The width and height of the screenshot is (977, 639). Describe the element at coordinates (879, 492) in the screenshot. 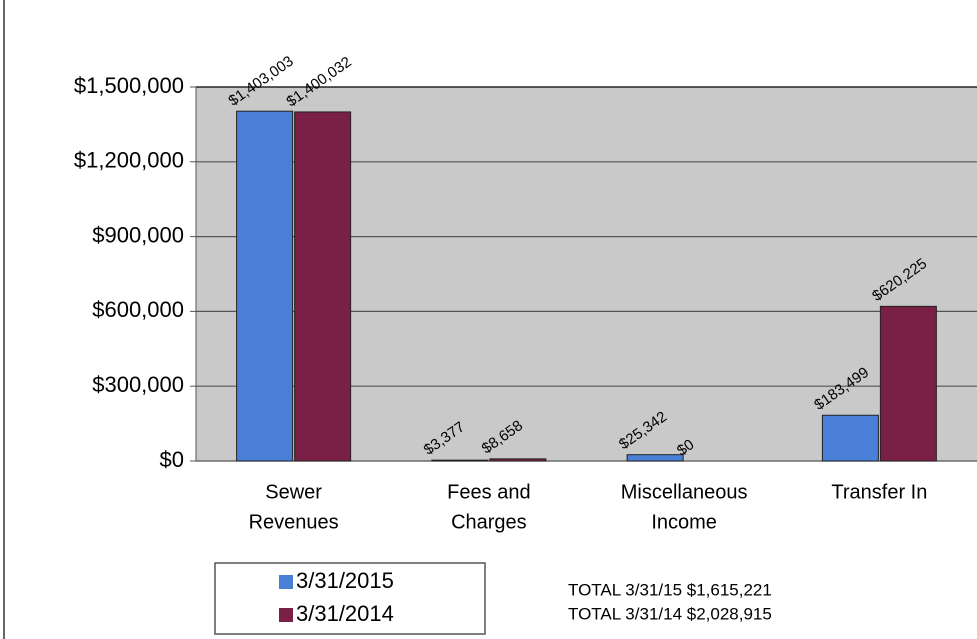

I see `x-tick-label: Transfer In` at that location.